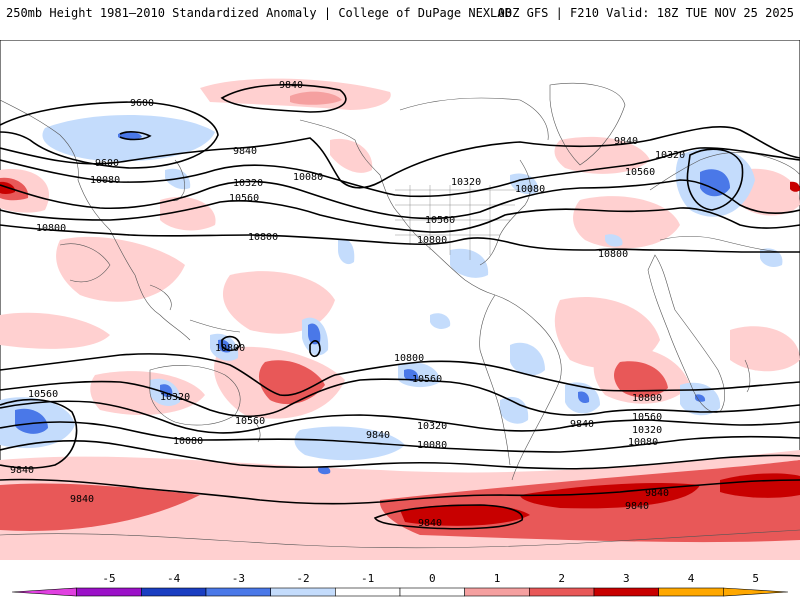 The height and width of the screenshot is (600, 800). I want to click on positive-anomaly-alaska-ridge, so click(351, 155).